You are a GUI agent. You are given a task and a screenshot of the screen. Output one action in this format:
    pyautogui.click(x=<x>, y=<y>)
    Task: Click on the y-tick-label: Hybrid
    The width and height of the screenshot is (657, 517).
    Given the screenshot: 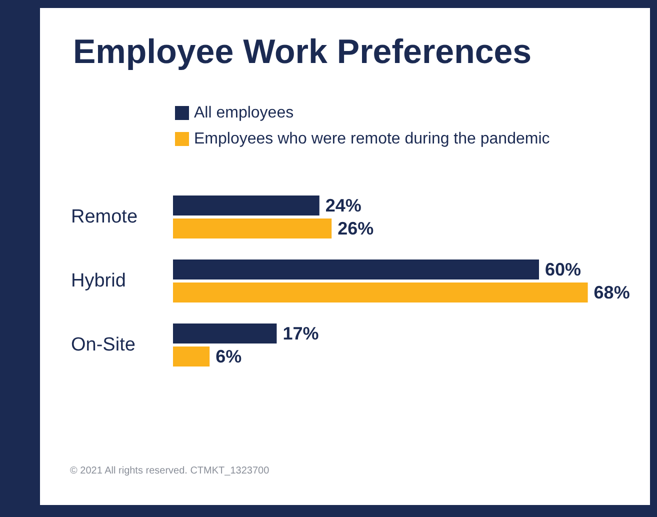 What is the action you would take?
    pyautogui.click(x=98, y=281)
    